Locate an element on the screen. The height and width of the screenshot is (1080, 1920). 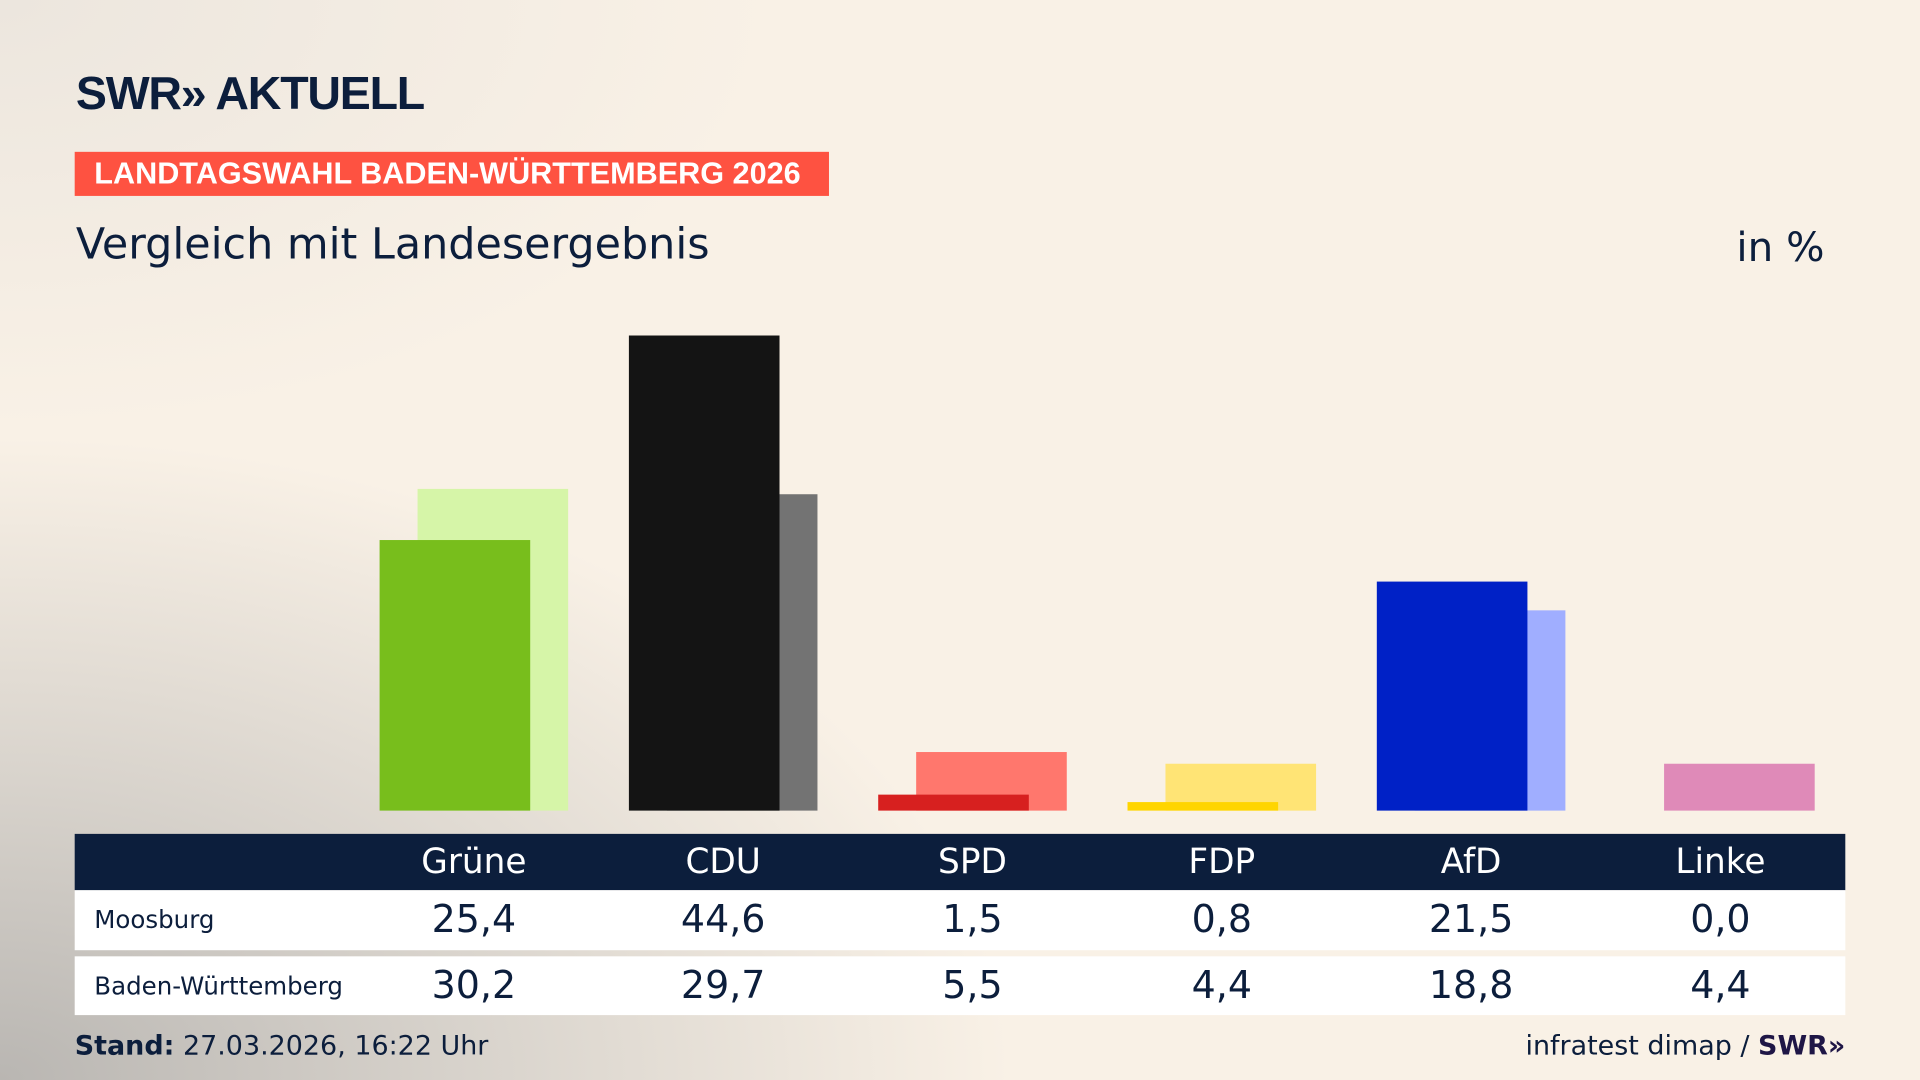
row-label: Baden-Württemberg is located at coordinates (218, 986).